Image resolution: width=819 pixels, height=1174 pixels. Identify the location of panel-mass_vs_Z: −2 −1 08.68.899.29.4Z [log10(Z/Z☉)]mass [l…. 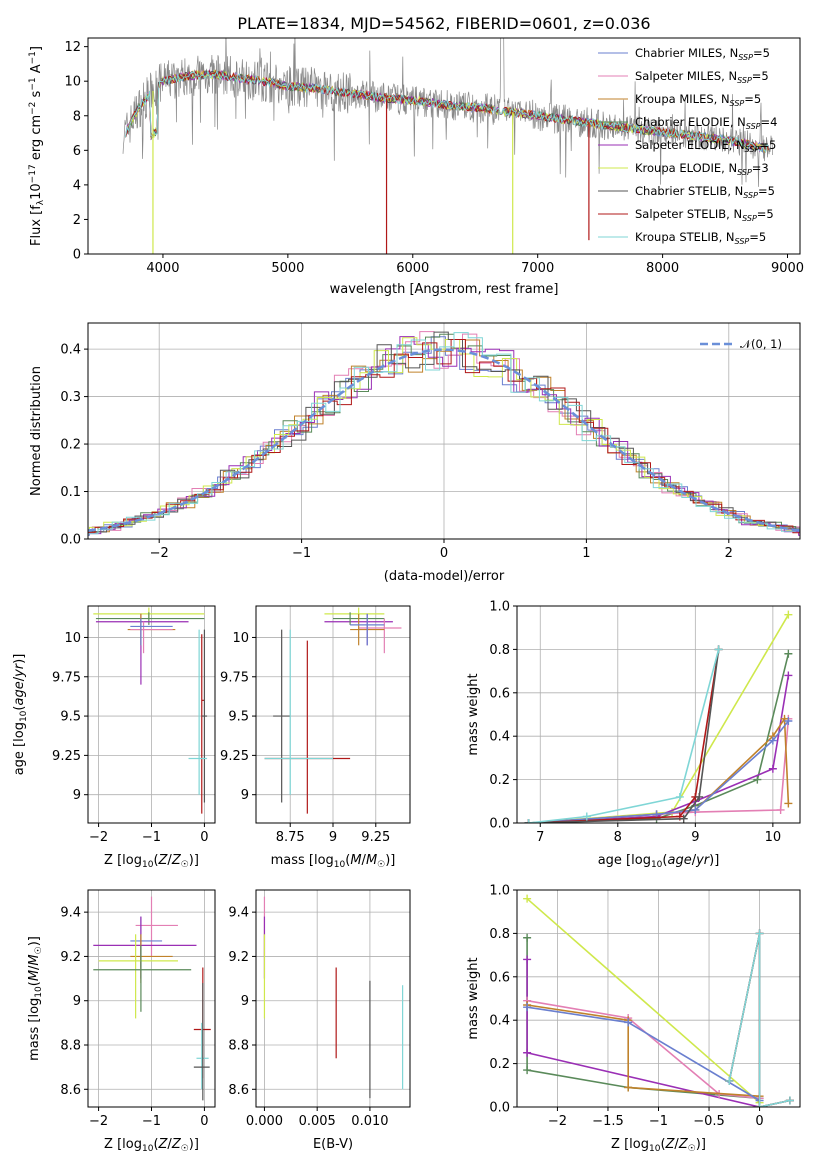
(121, 1021).